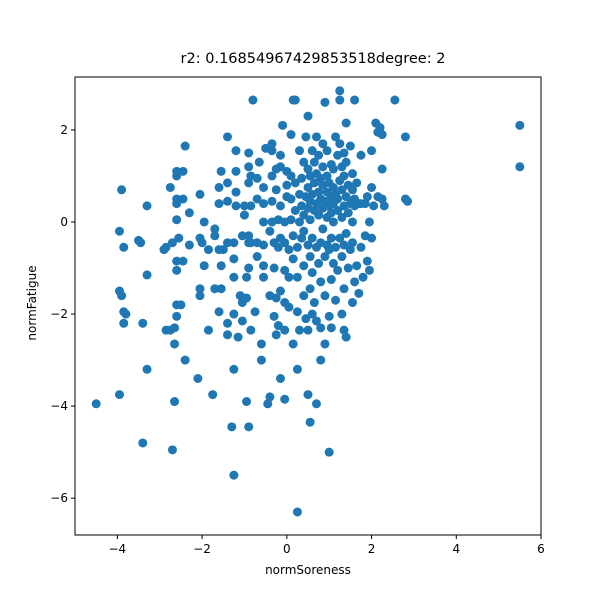 The width and height of the screenshot is (600, 605). Describe the element at coordinates (541, 549) in the screenshot. I see `x-tick-label: 6` at that location.